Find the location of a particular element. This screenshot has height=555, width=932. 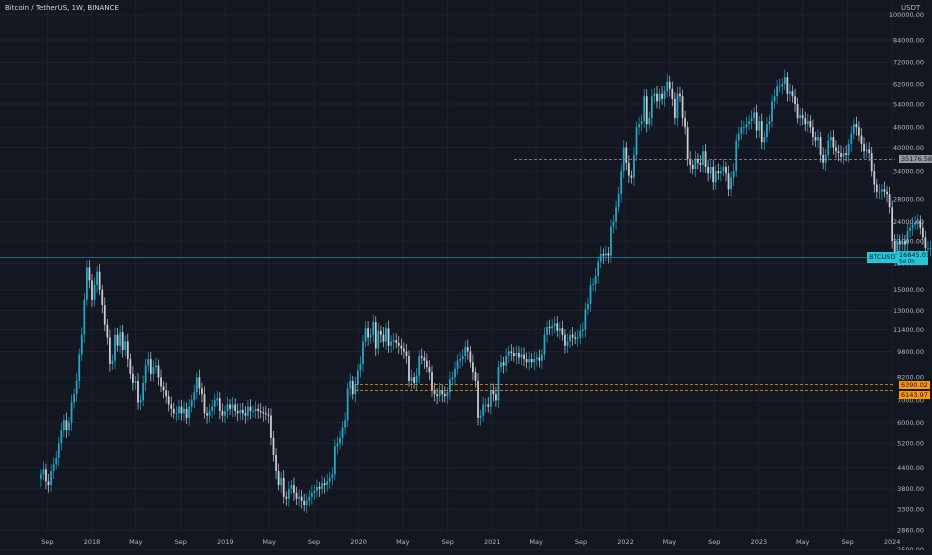

time-tick-label: 2018 is located at coordinates (92, 542).